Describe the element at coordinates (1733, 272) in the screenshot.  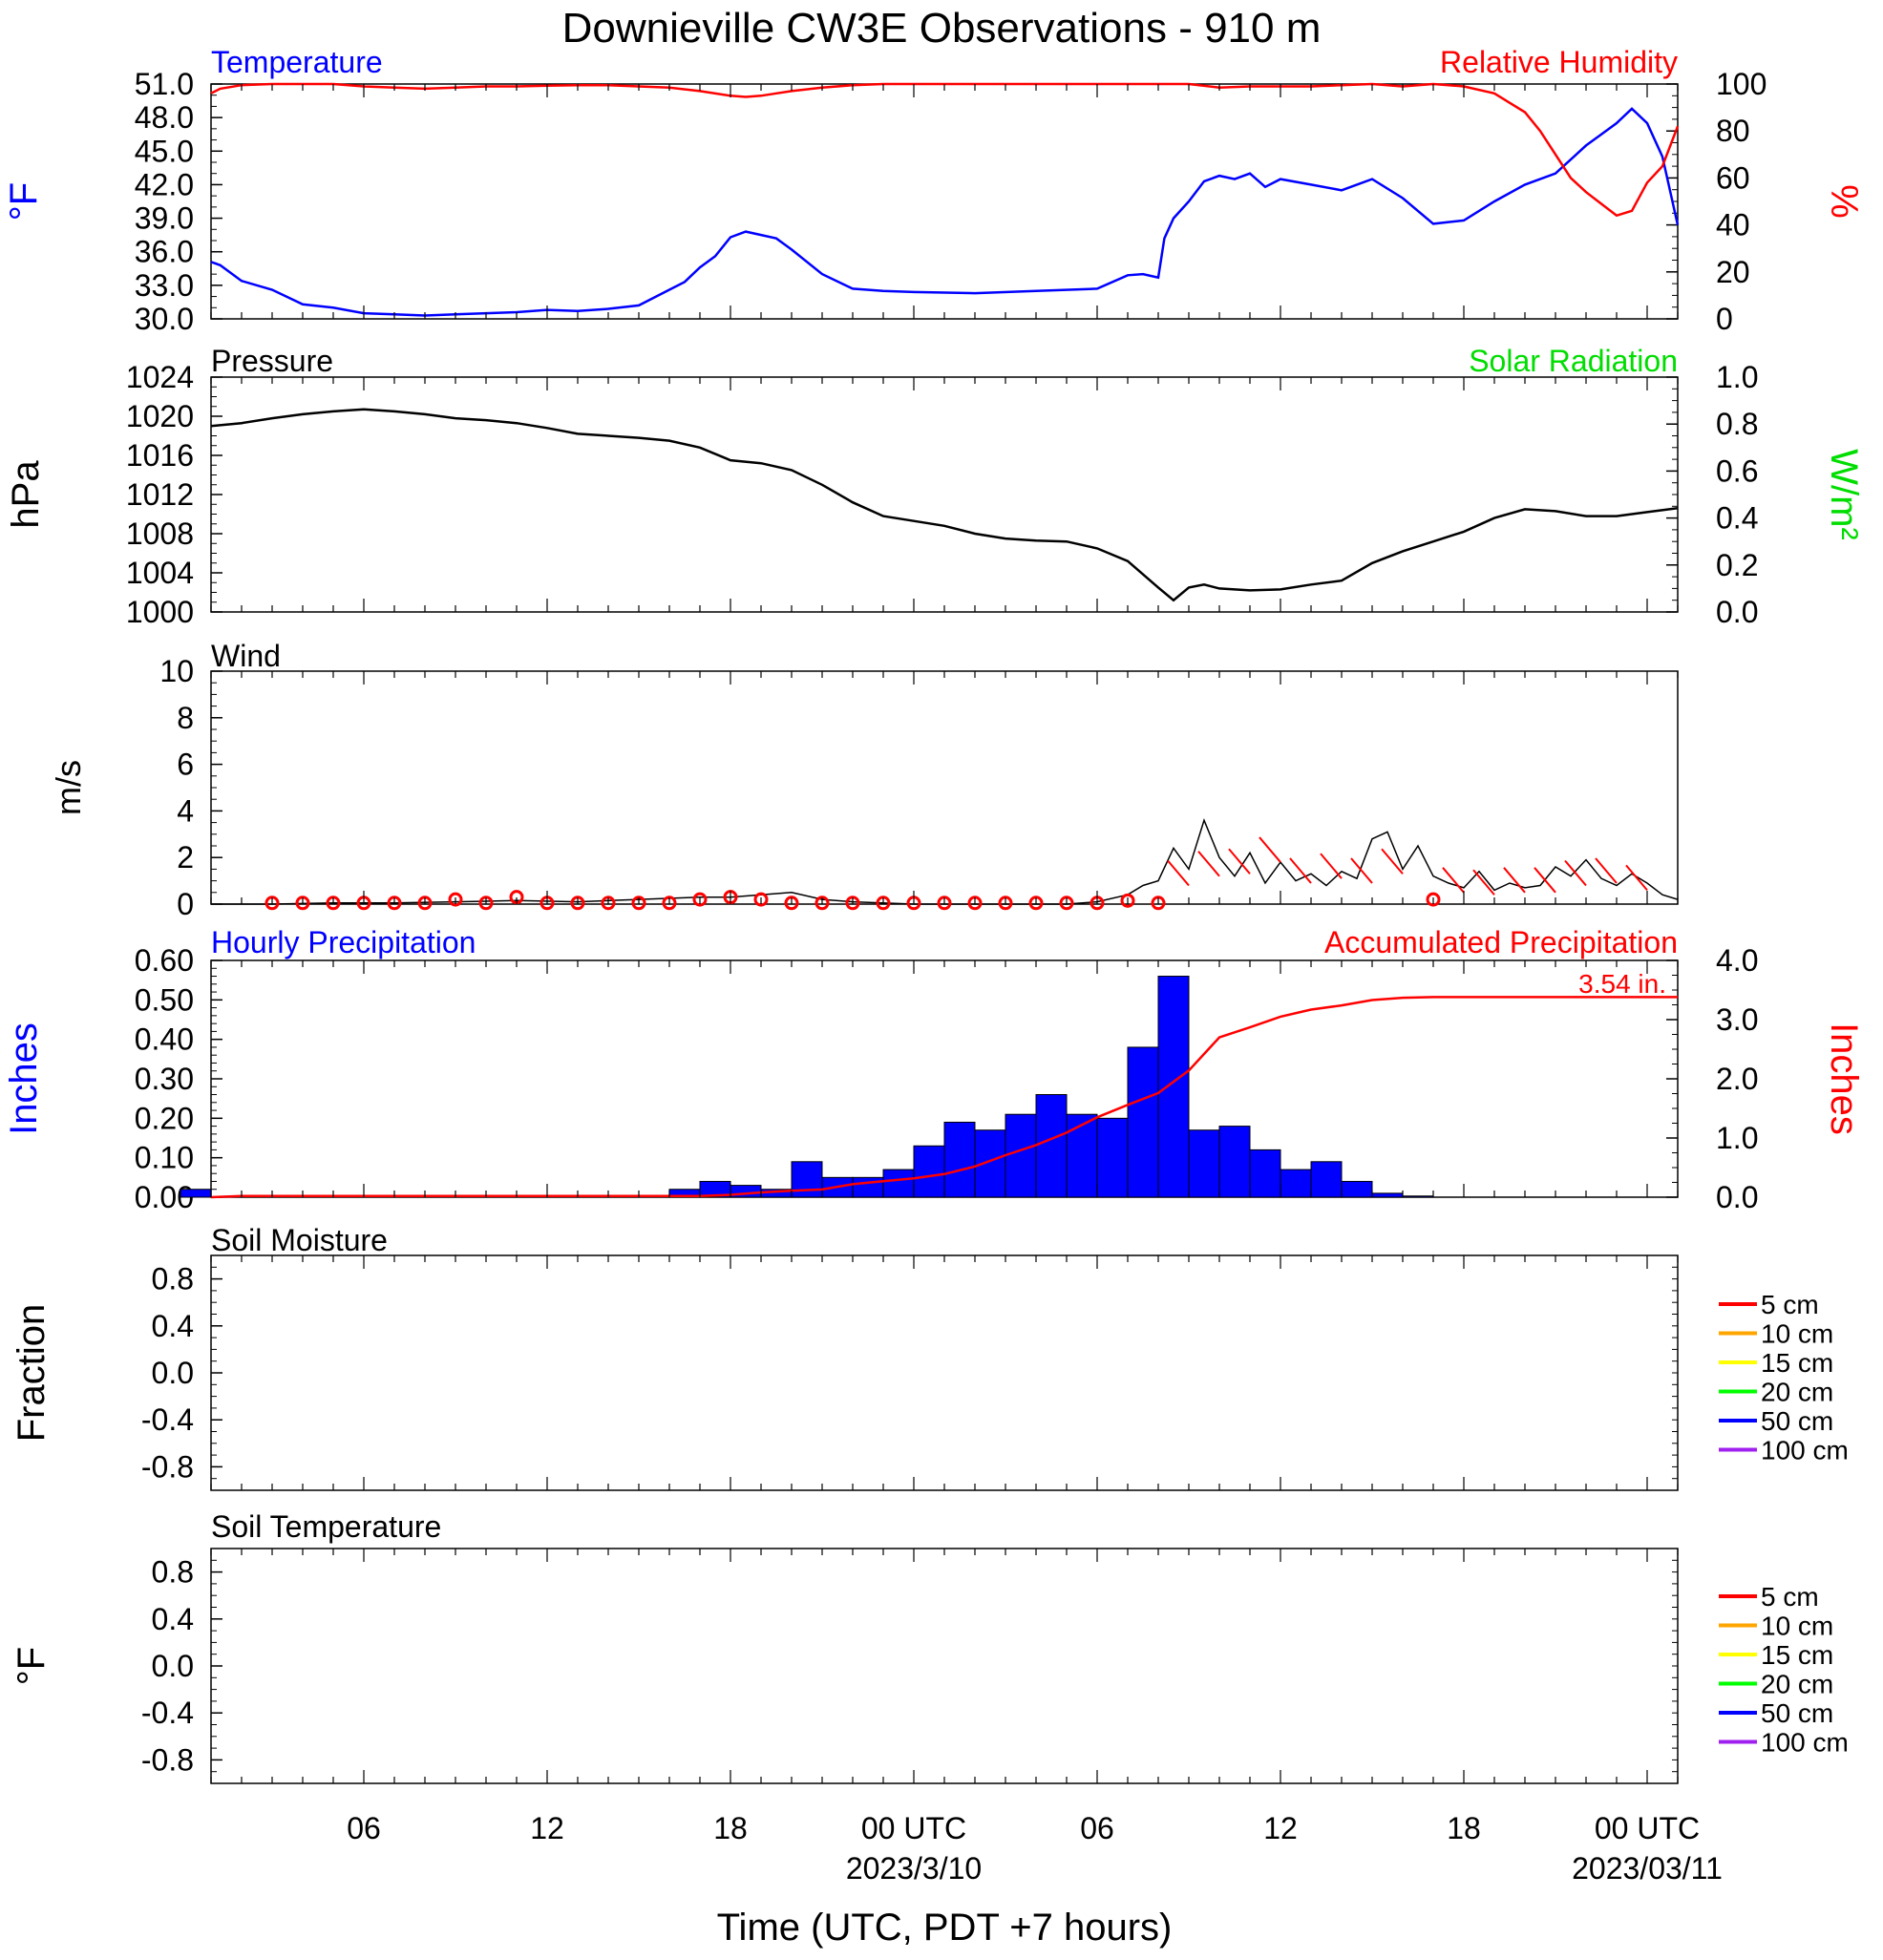
I see `humidity-tick-label: 20` at that location.